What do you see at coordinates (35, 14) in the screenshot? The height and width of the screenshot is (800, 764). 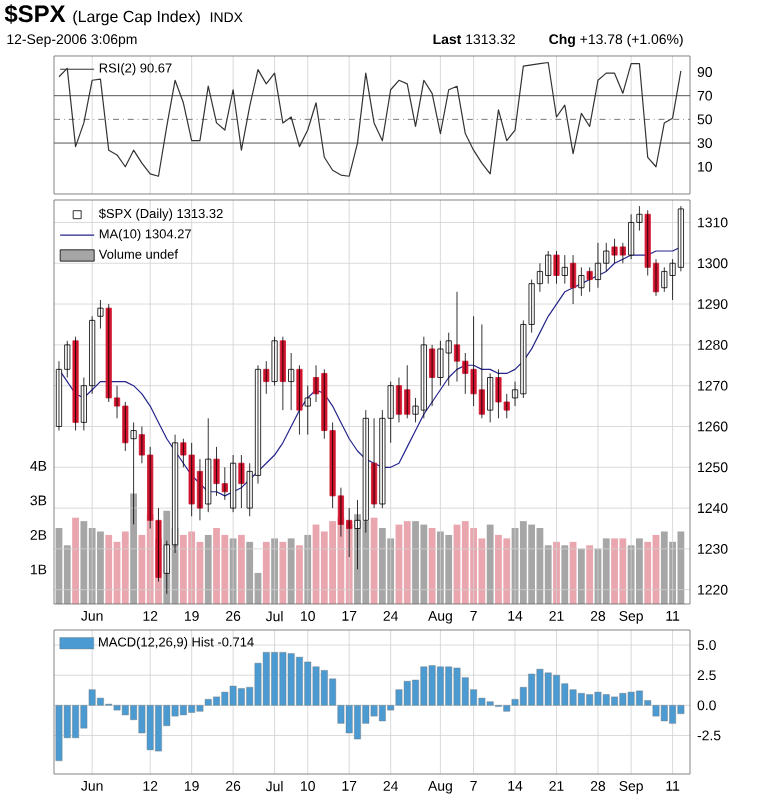 I see `chart-title: $SPX` at bounding box center [35, 14].